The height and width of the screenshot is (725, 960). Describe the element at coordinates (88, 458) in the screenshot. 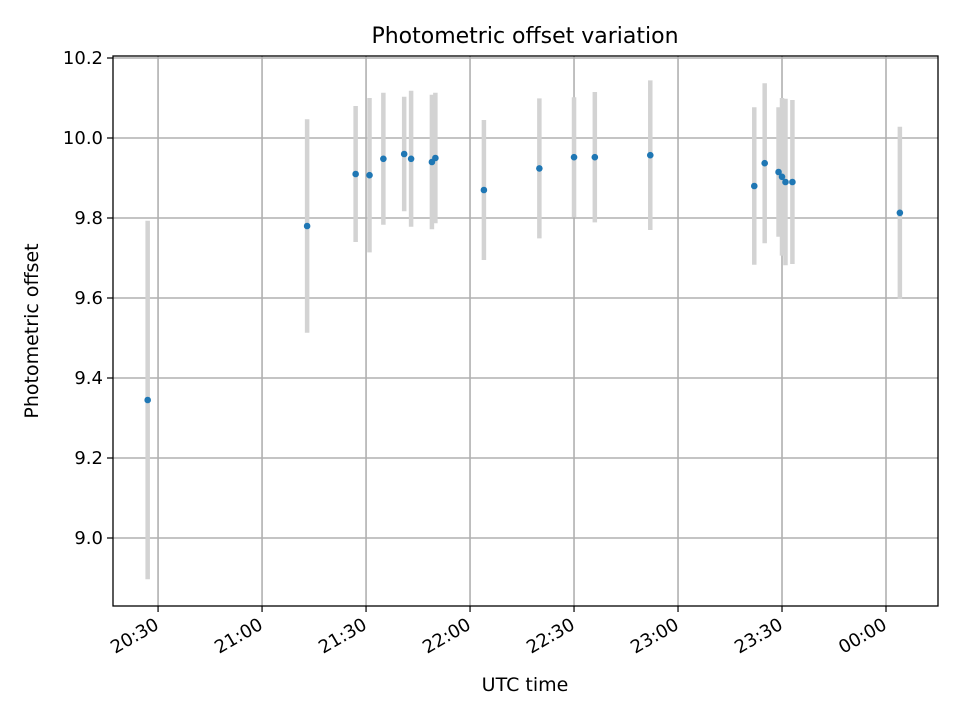

I see `y-tick-label: 9.2` at that location.